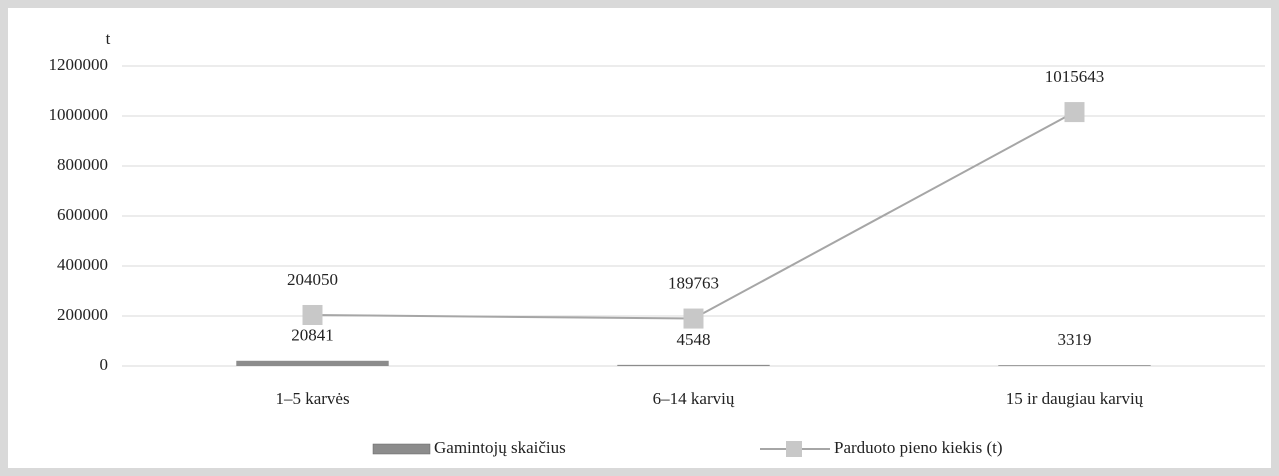 The width and height of the screenshot is (1279, 476). Describe the element at coordinates (79, 114) in the screenshot. I see `y-tick-label: 1000000` at that location.